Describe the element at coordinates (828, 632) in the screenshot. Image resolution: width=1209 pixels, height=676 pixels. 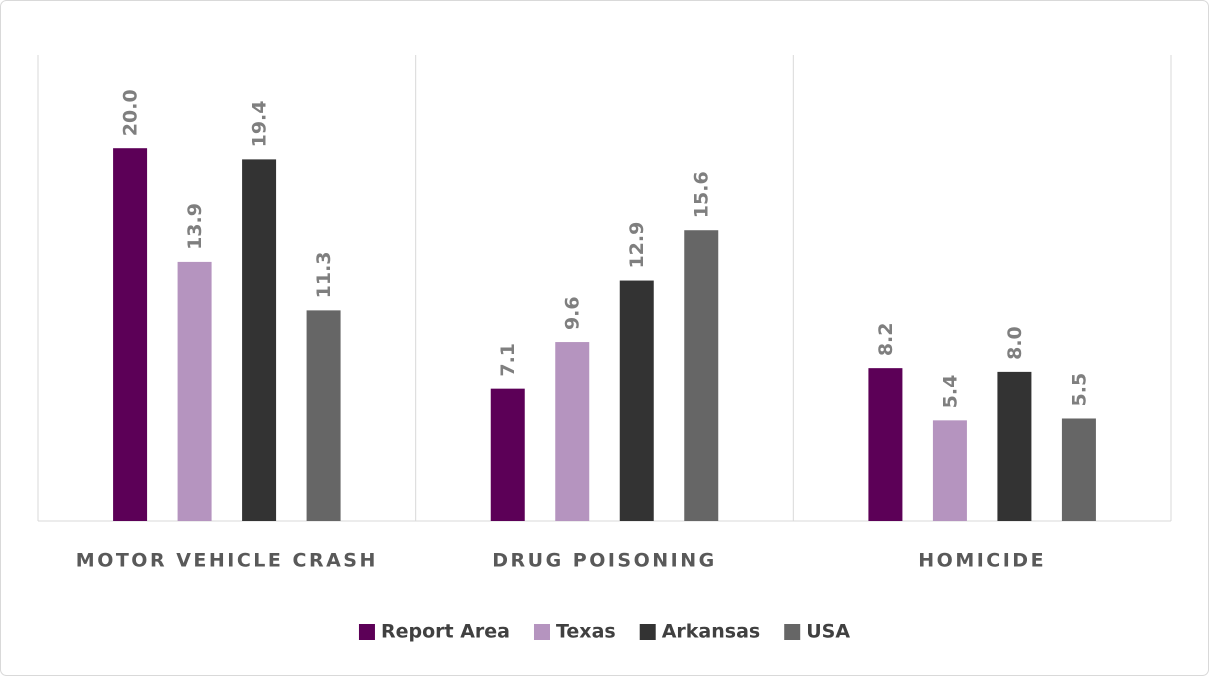
I see `legend-label: USA` at that location.